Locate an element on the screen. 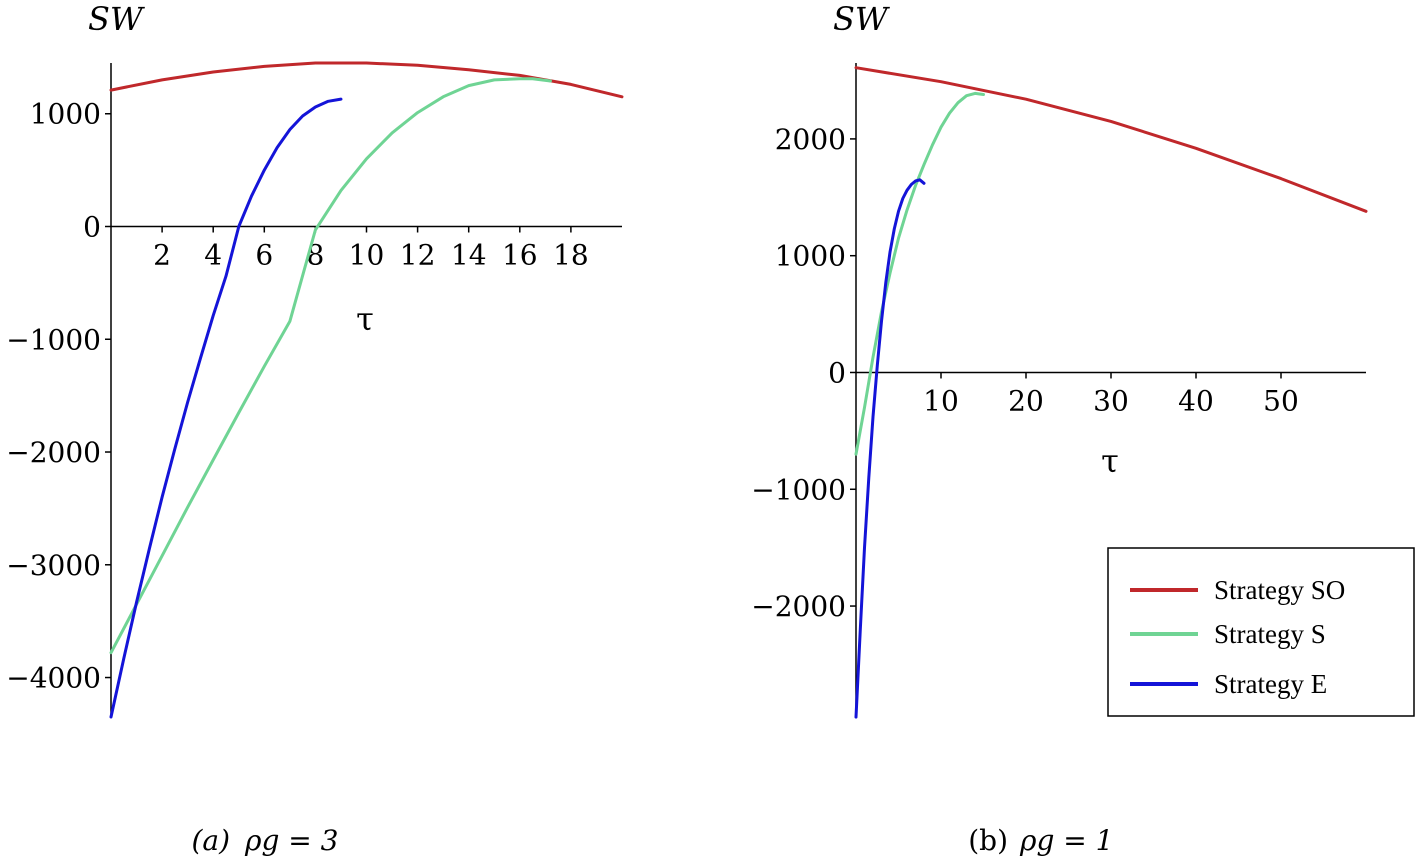 Image resolution: width=1417 pixels, height=863 pixels. panel-a-y-tick-label: 0 is located at coordinates (92, 227).